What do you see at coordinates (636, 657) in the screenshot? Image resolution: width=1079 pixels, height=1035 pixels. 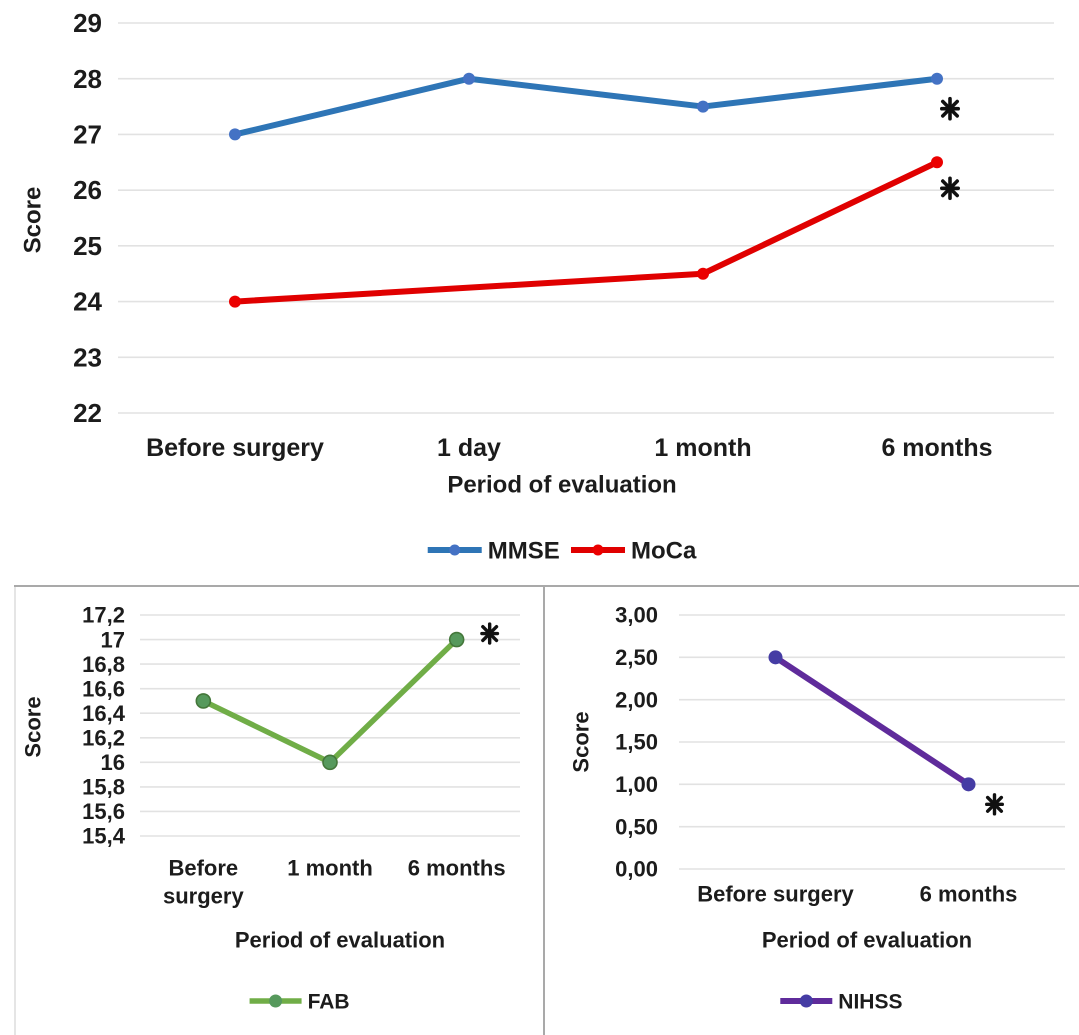 I see `y-tick-label: 2,50` at bounding box center [636, 657].